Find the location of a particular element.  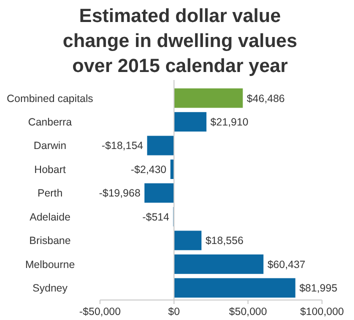

x-tick-label: $50,000 is located at coordinates (248, 312).